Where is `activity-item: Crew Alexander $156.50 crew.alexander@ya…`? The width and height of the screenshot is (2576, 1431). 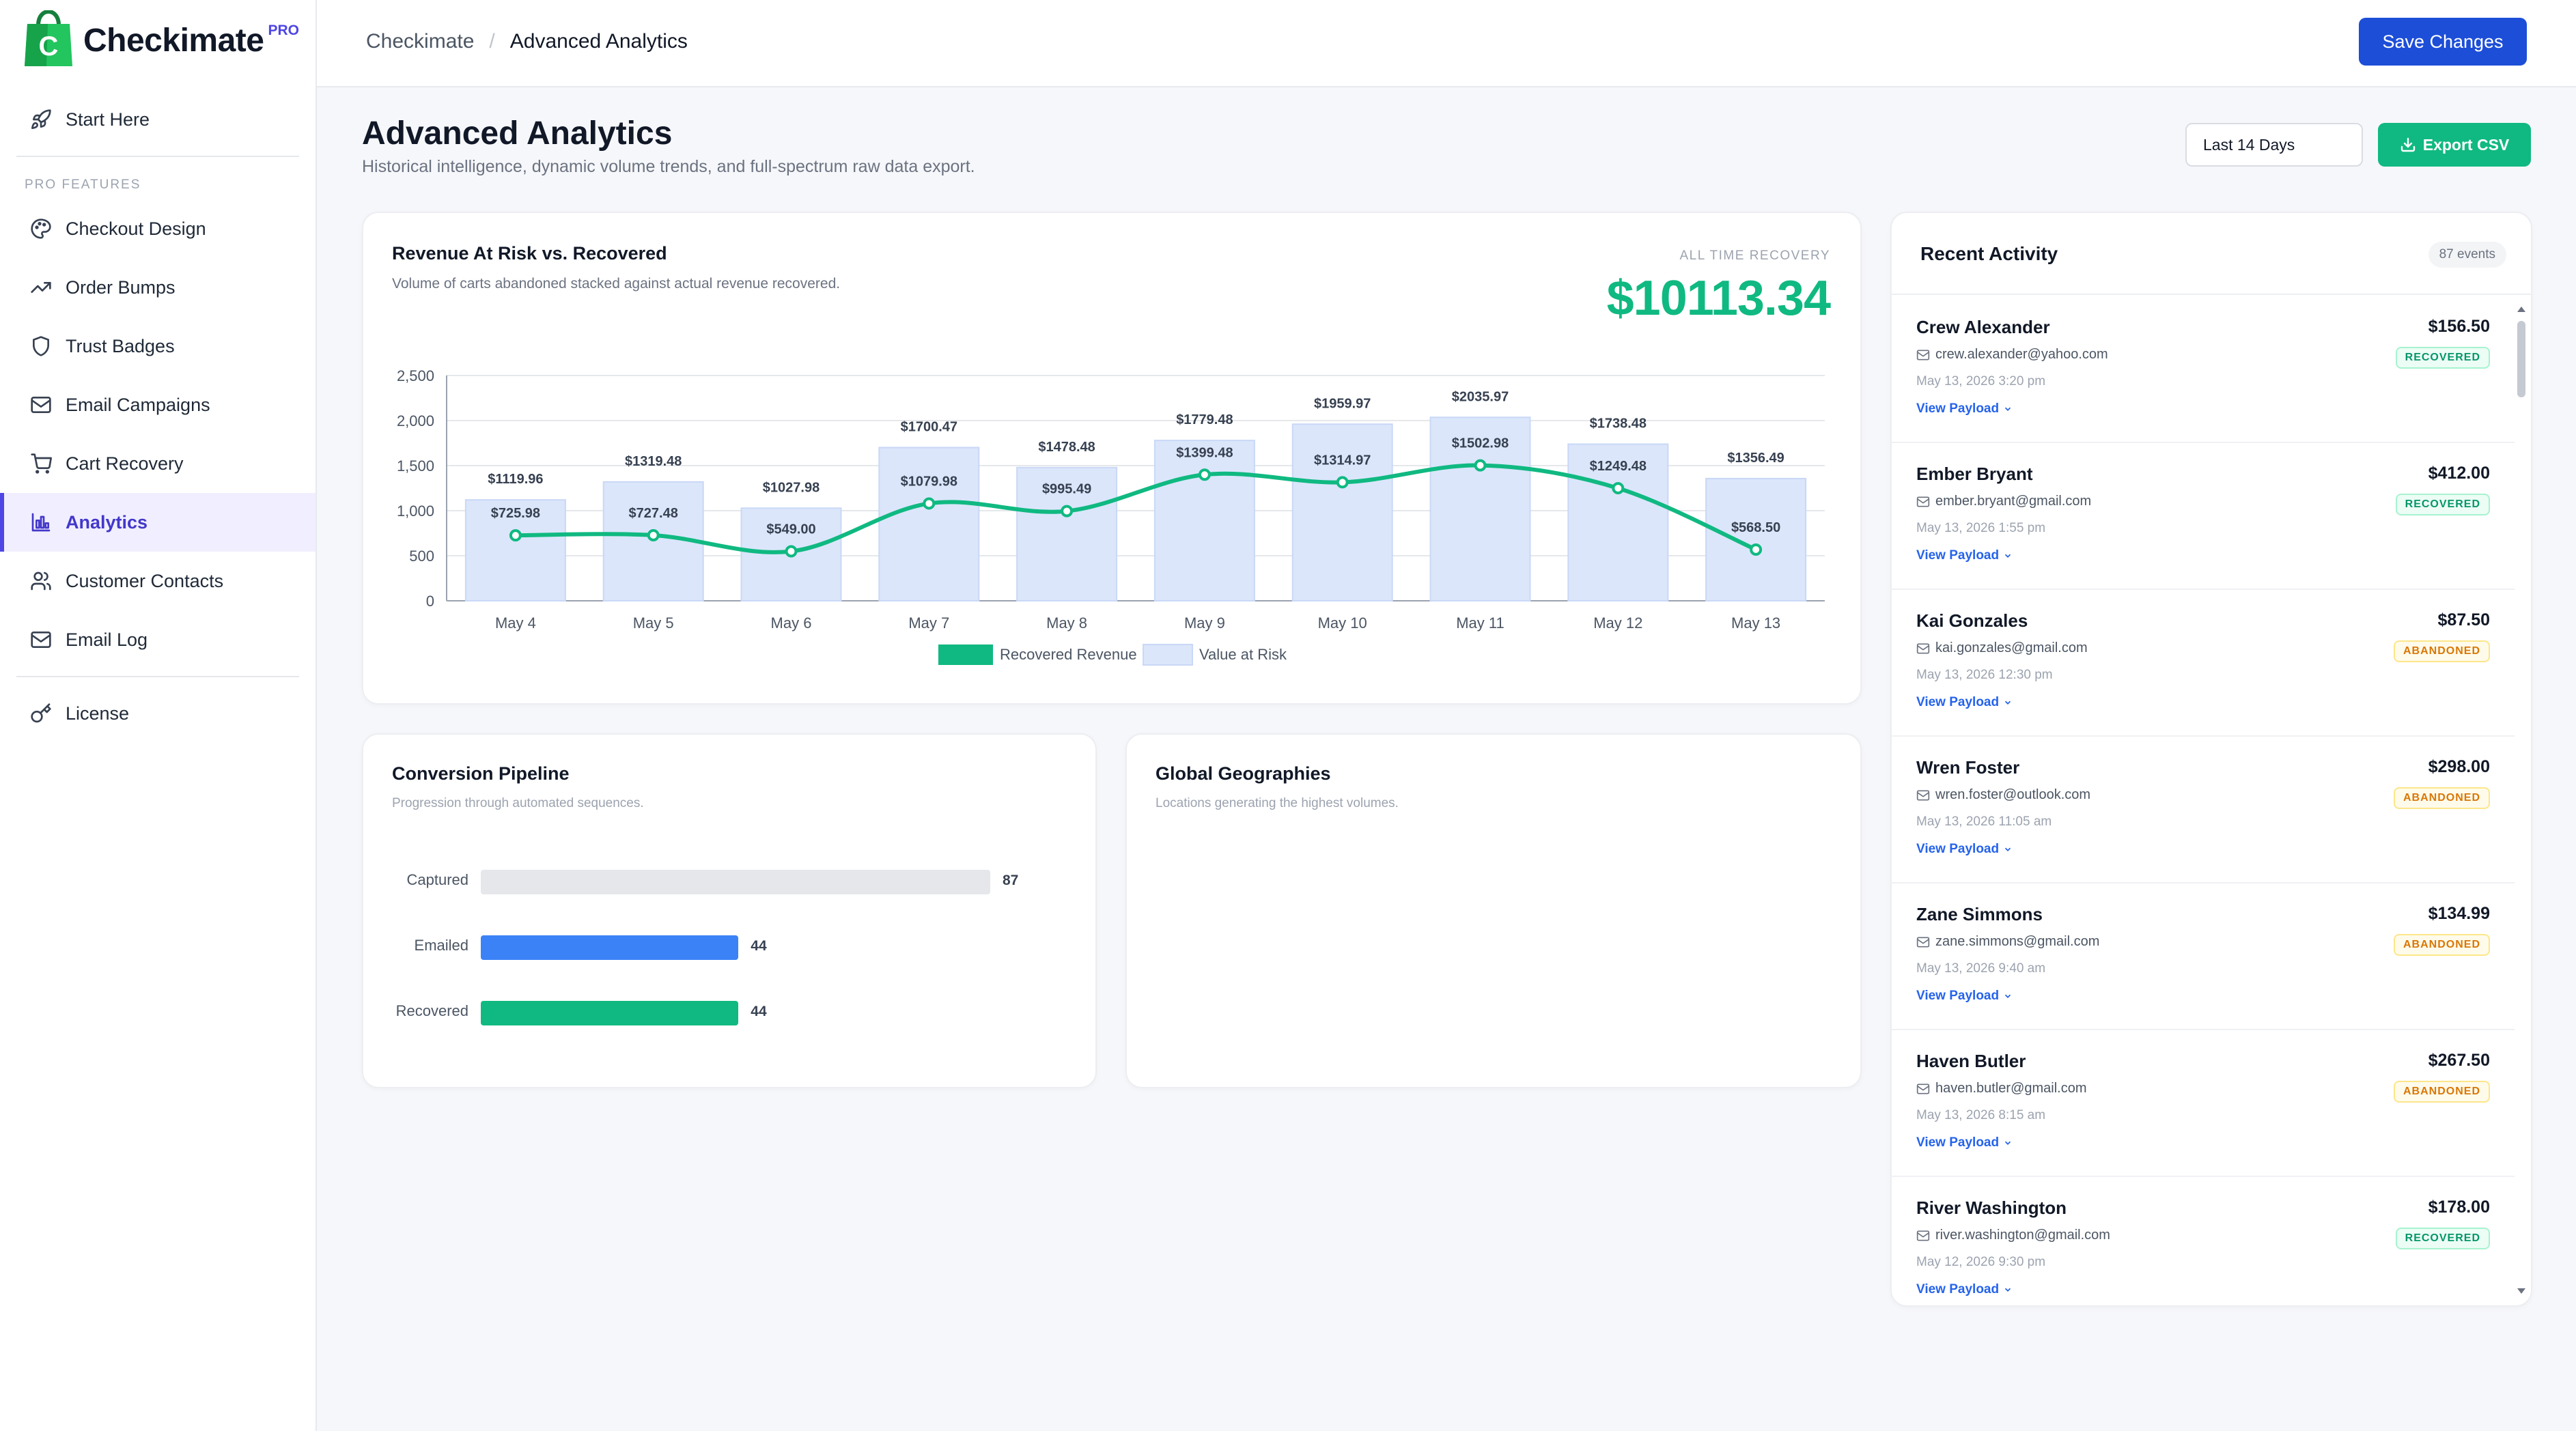 activity-item: Crew Alexander $156.50 crew.alexander@ya… is located at coordinates (2203, 369).